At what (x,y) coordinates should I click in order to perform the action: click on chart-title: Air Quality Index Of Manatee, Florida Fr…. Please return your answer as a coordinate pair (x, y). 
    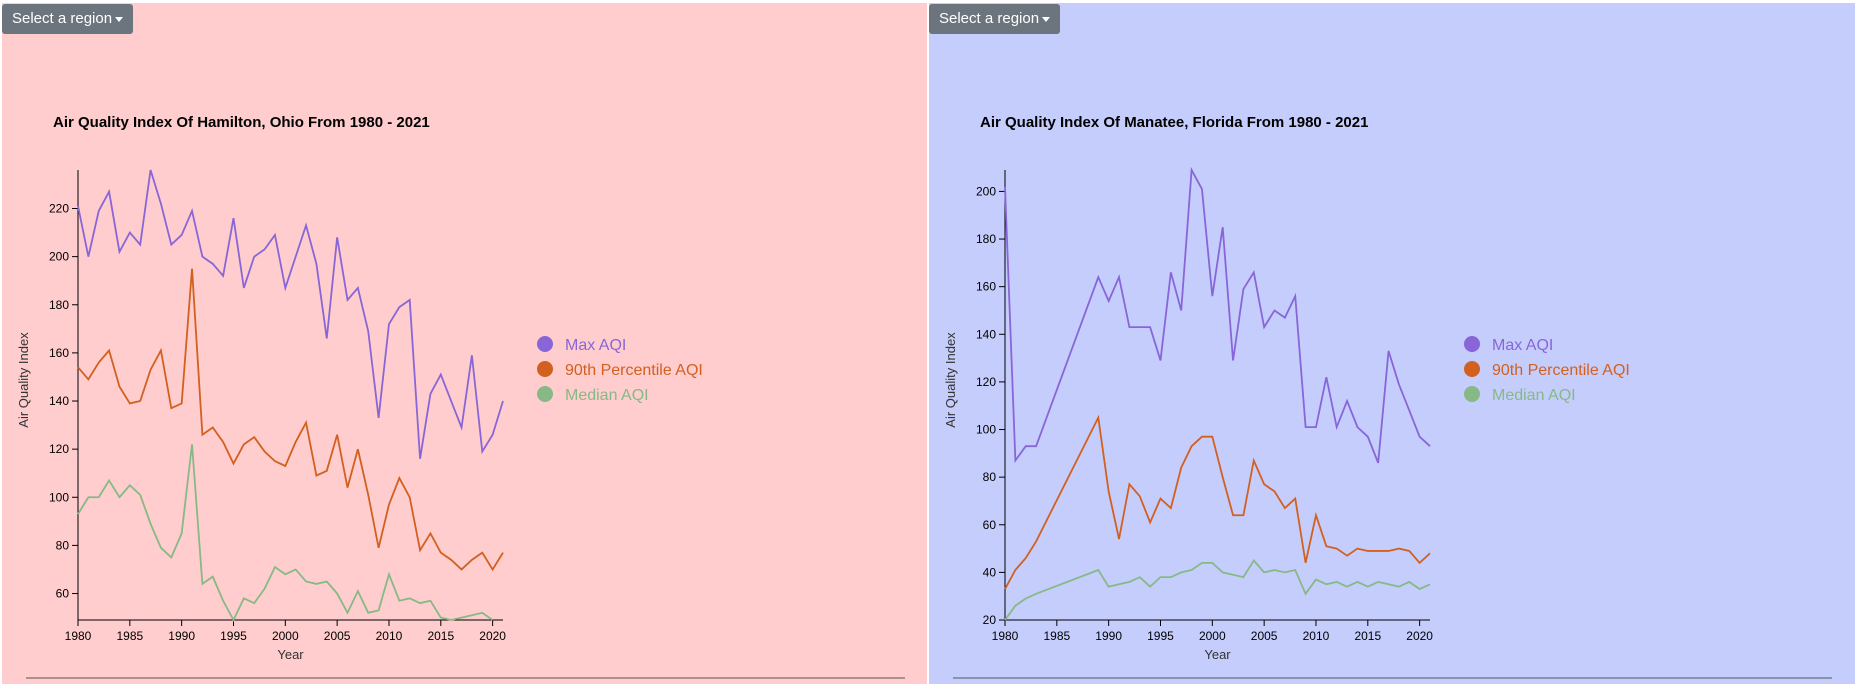
    Looking at the image, I should click on (1174, 122).